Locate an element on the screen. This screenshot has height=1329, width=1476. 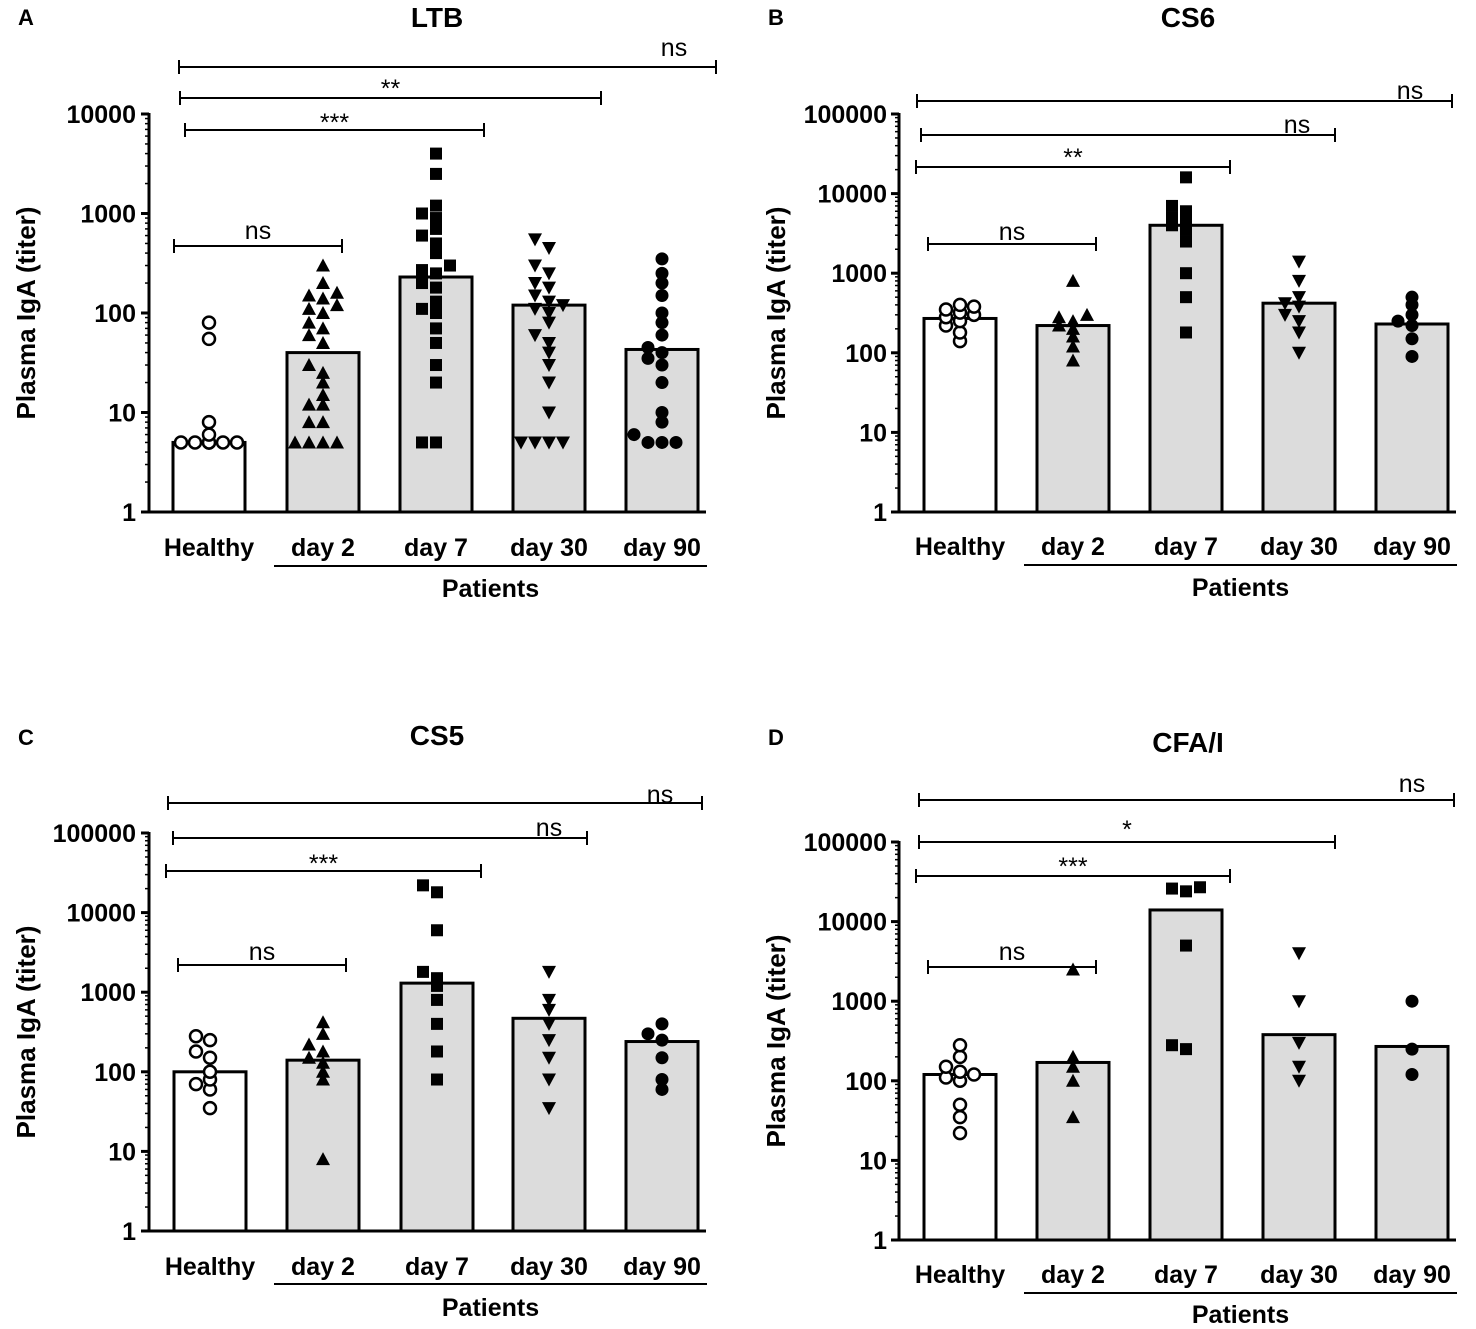
y-tick-label: 10 is located at coordinates (873, 1161).